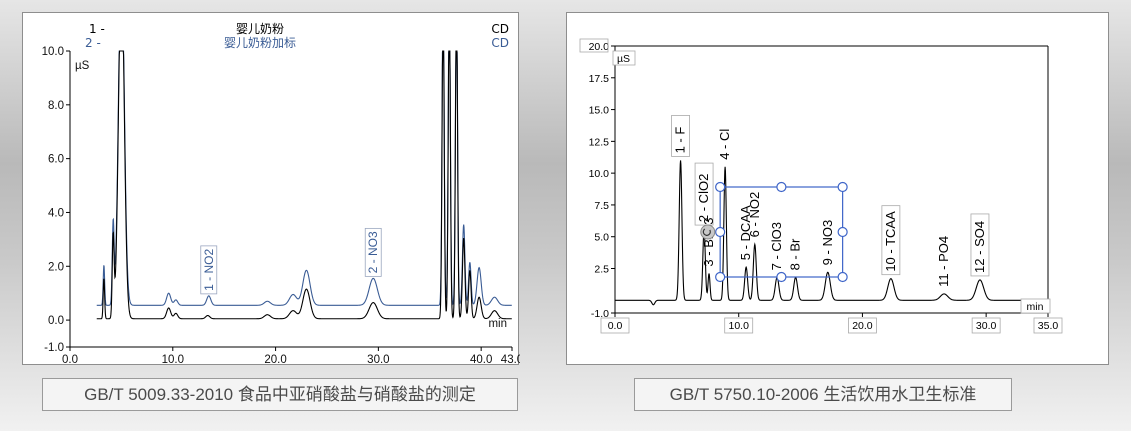 Image resolution: width=1131 pixels, height=431 pixels. Describe the element at coordinates (280, 394) in the screenshot. I see `caption-left: GB/T 5009.33-2010 食品中亚硝酸盐与硝酸盐的测定` at that location.